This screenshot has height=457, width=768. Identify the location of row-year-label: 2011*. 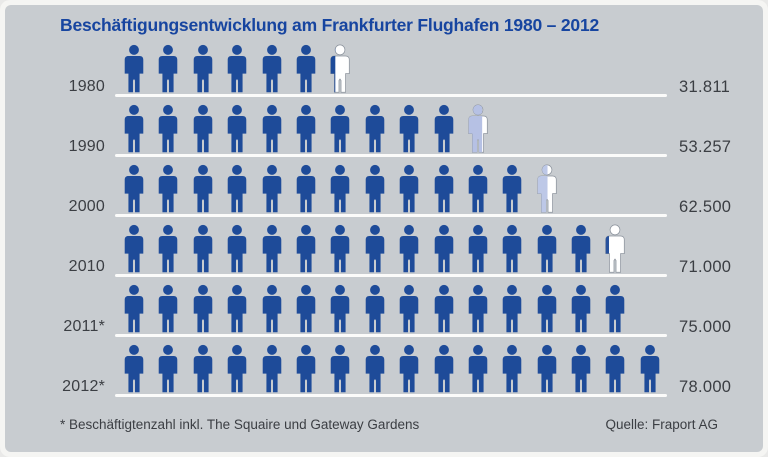
(84, 326).